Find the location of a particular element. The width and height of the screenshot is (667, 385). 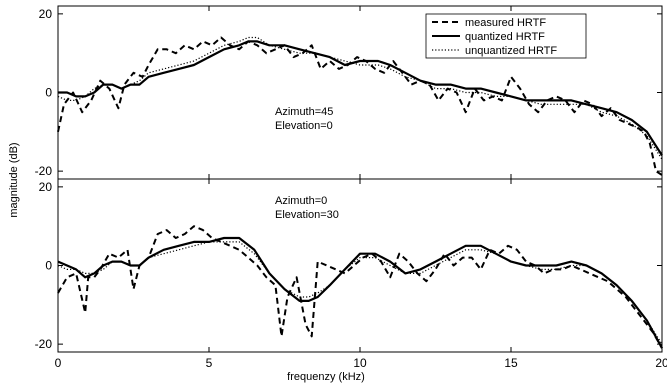

x-axis-label: frequenzy (kHz) is located at coordinates (326, 377).